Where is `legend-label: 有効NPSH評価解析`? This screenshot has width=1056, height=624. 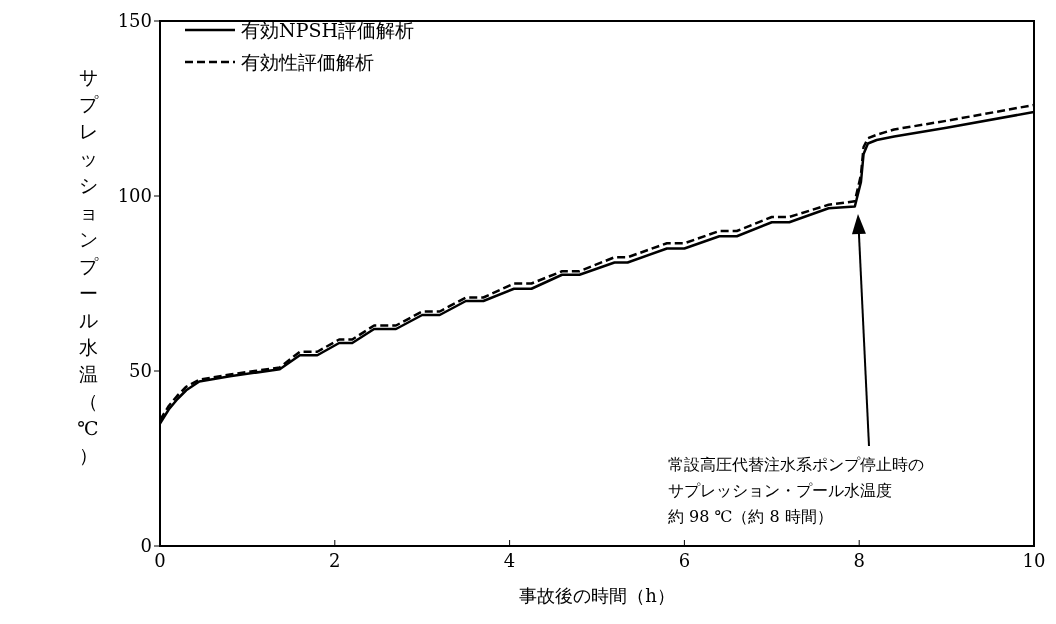
legend-label: 有効NPSH評価解析 is located at coordinates (327, 30).